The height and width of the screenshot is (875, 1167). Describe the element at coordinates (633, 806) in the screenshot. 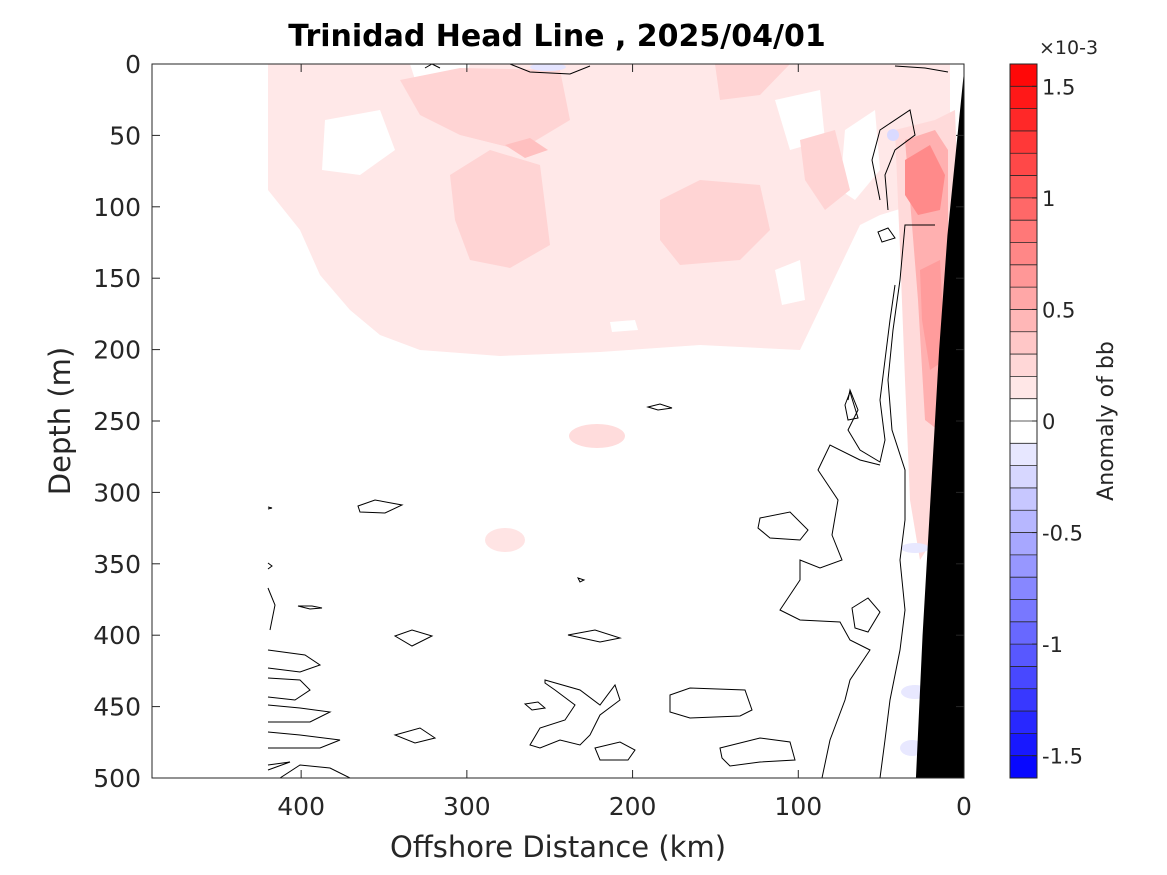

I see `x-tick-label: 200` at that location.